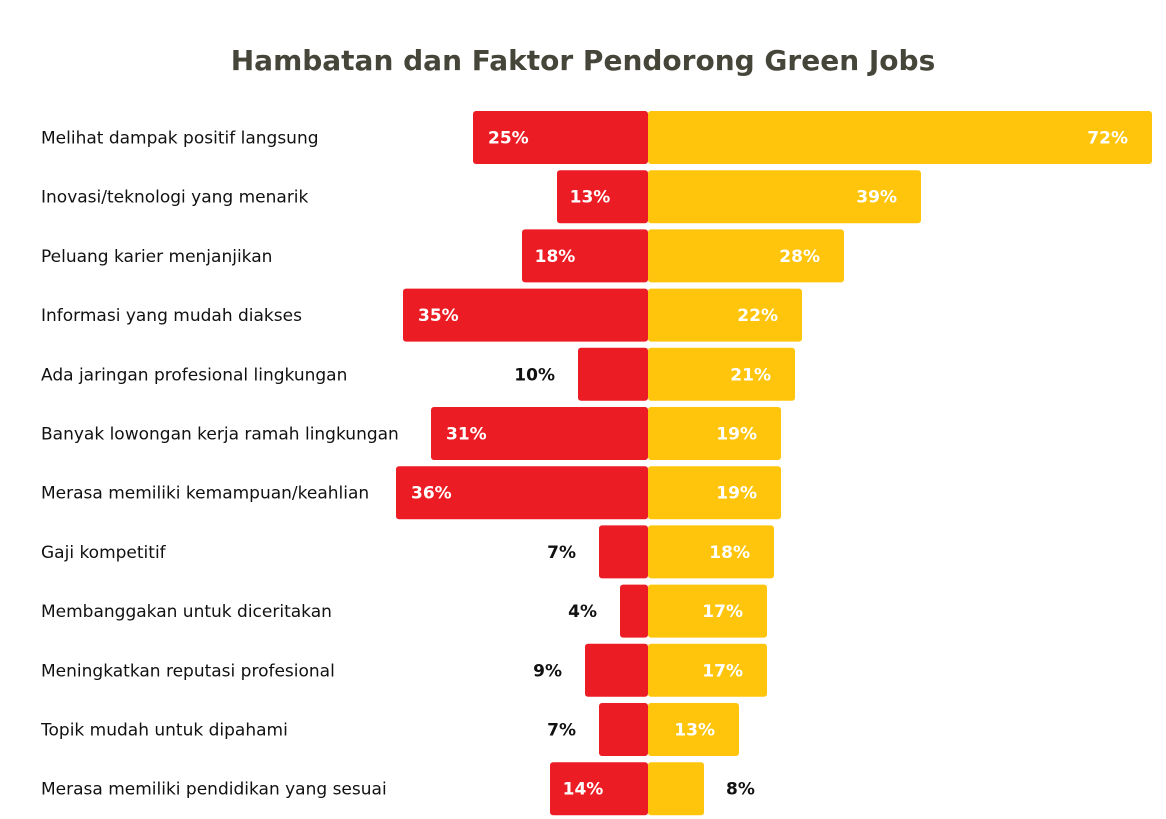  What do you see at coordinates (164, 731) in the screenshot?
I see `category-label: Topik mudah untuk dipahami` at bounding box center [164, 731].